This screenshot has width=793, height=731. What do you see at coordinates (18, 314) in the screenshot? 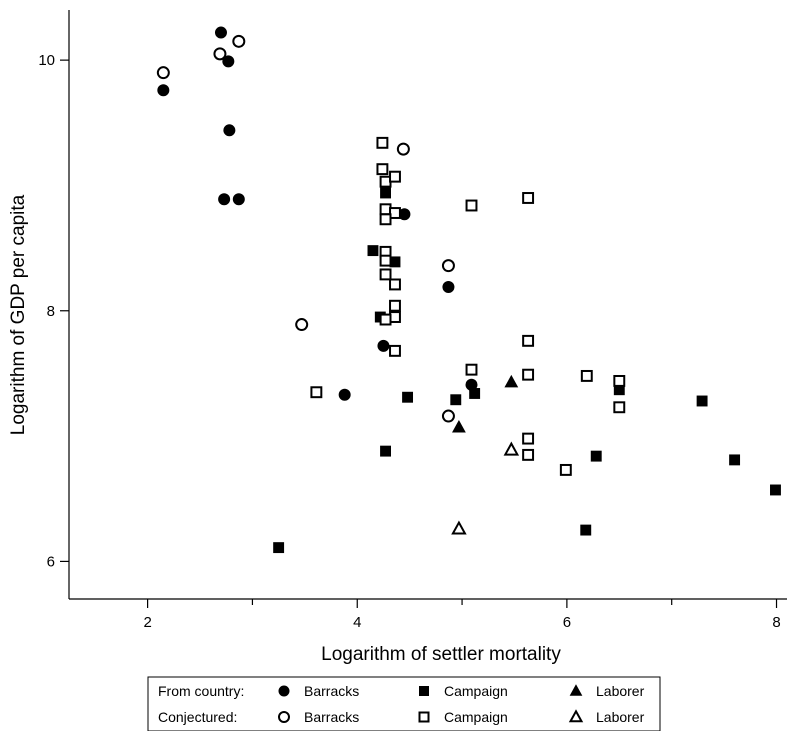
I see `y-axis-title: Logarithm of GDP per capita` at bounding box center [18, 314].